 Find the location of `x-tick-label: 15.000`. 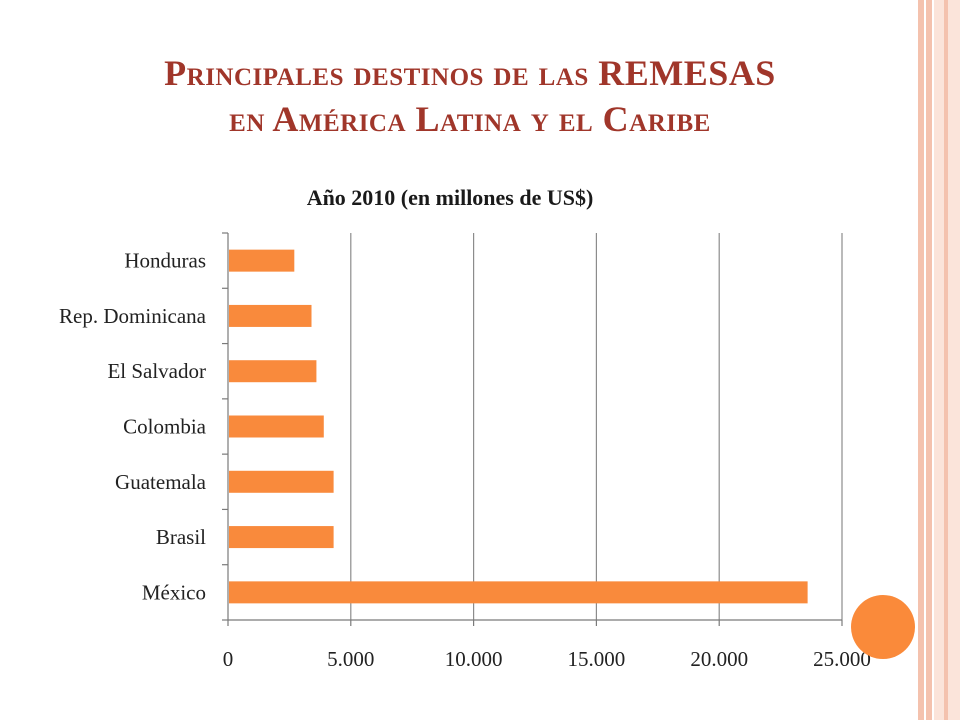

x-tick-label: 15.000 is located at coordinates (597, 659).